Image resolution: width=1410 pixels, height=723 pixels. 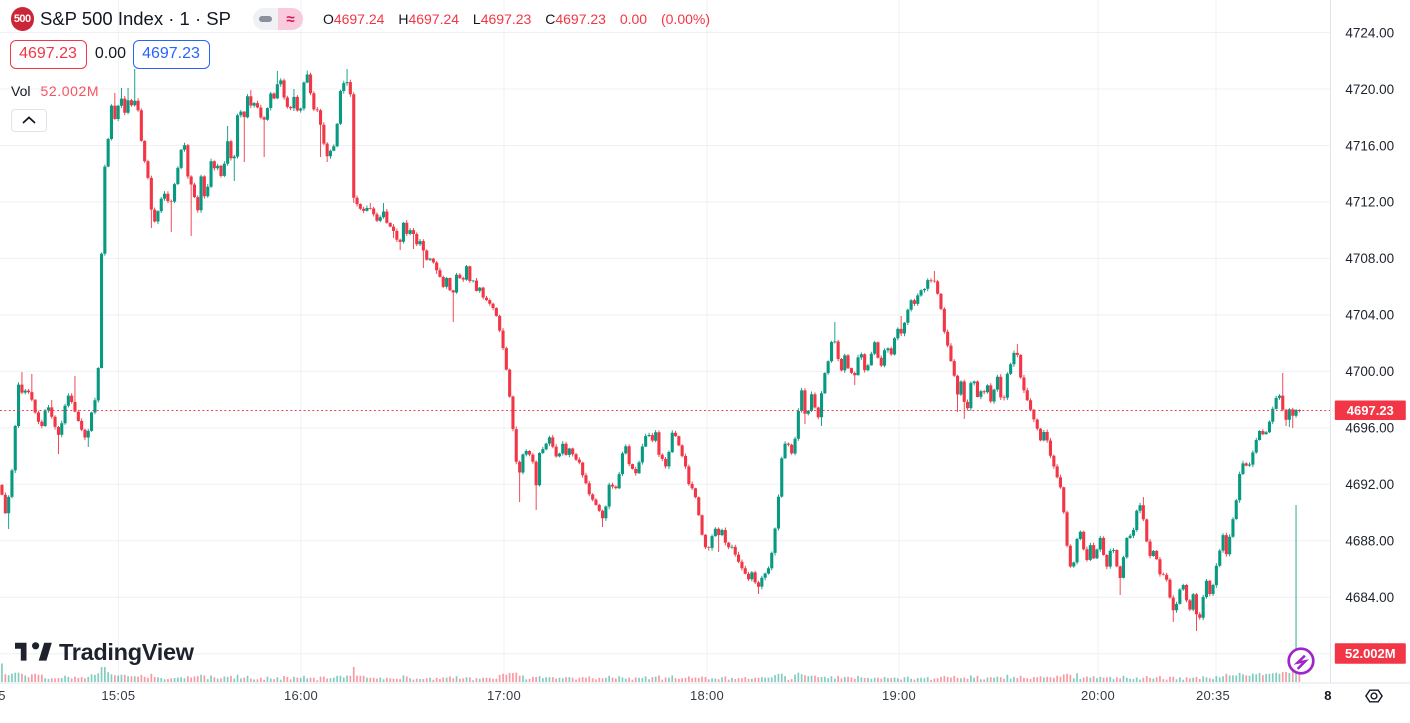 What do you see at coordinates (3, 695) in the screenshot?
I see `svg-text: 5` at bounding box center [3, 695].